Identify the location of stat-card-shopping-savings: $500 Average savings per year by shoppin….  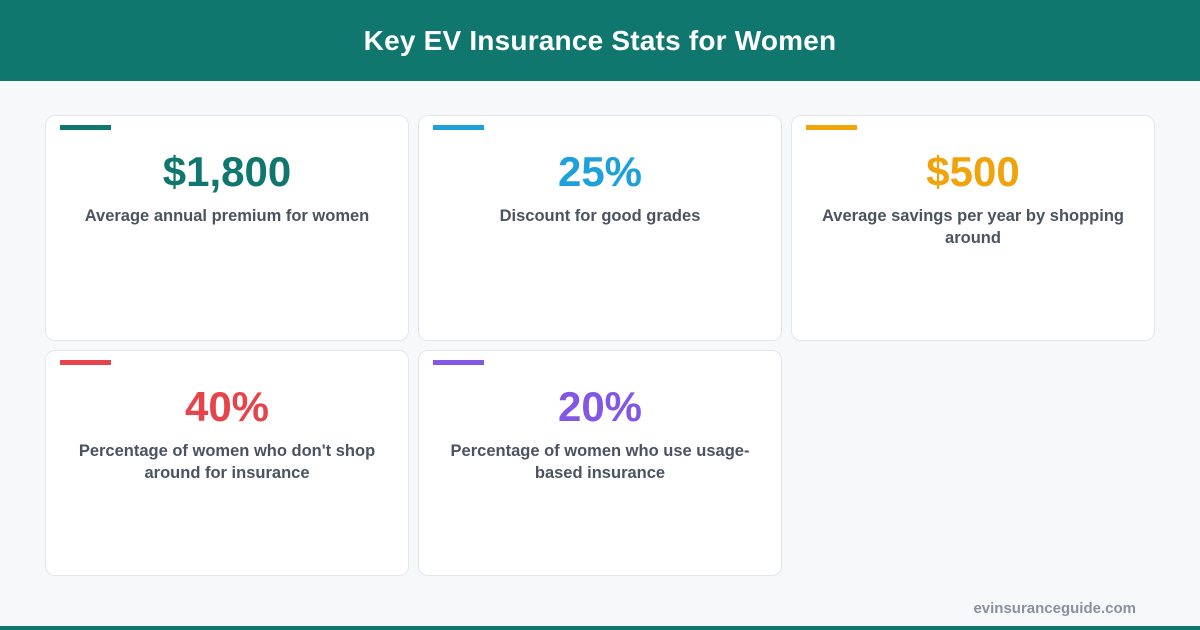
(973, 228).